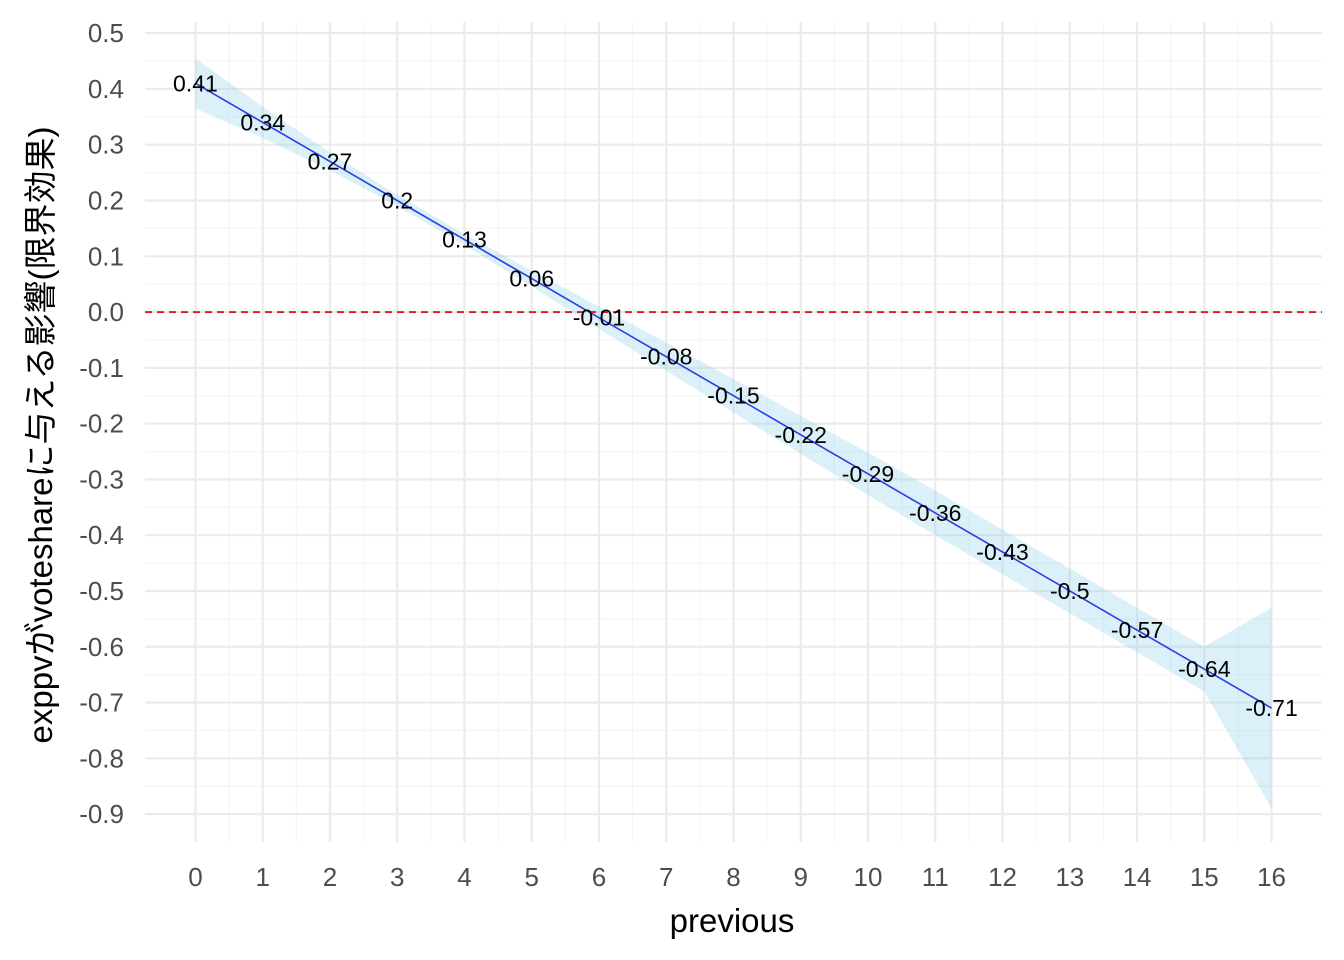 This screenshot has width=1344, height=960. Describe the element at coordinates (106, 89) in the screenshot. I see `y-tick-label: 0.4` at that location.